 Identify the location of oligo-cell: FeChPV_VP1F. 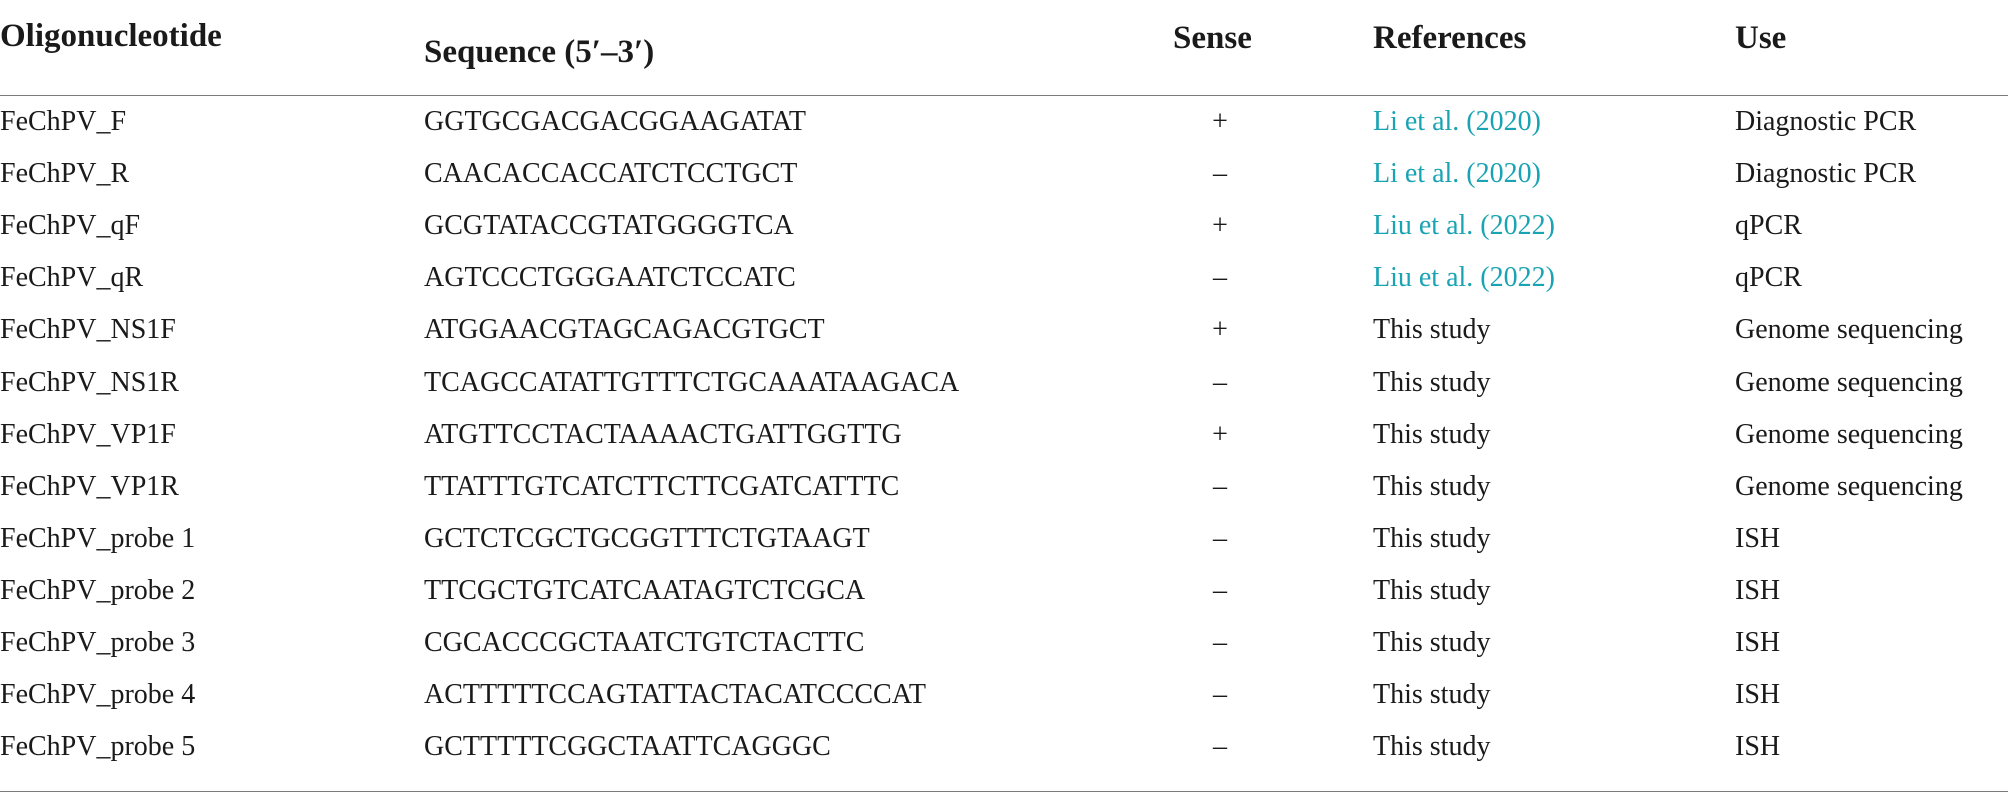
(88, 434).